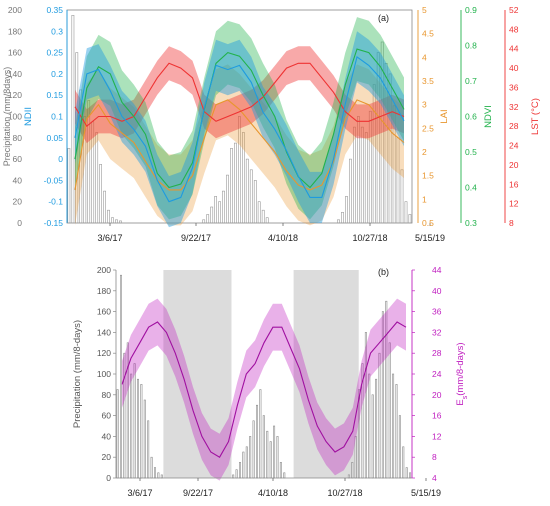 This screenshot has width=550, height=506. Describe the element at coordinates (511, 223) in the screenshot. I see `lst-tick-label: 8` at that location.